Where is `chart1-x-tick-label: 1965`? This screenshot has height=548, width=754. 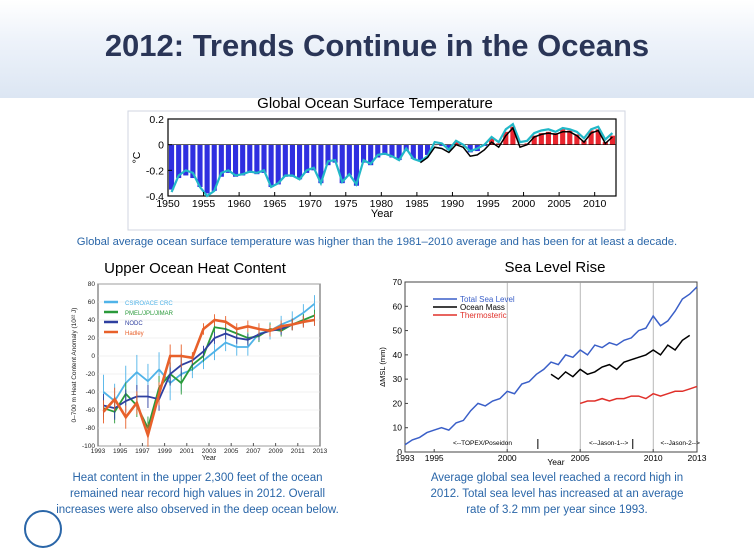
chart1-x-tick-label: 1965 is located at coordinates (275, 204).